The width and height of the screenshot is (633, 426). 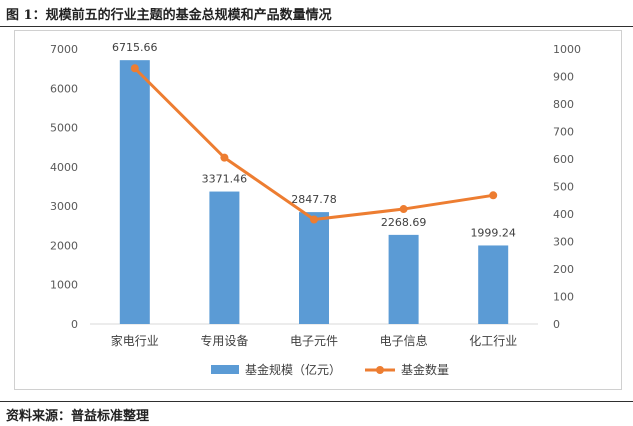 I want to click on right-tick-label: 800, so click(x=563, y=104).